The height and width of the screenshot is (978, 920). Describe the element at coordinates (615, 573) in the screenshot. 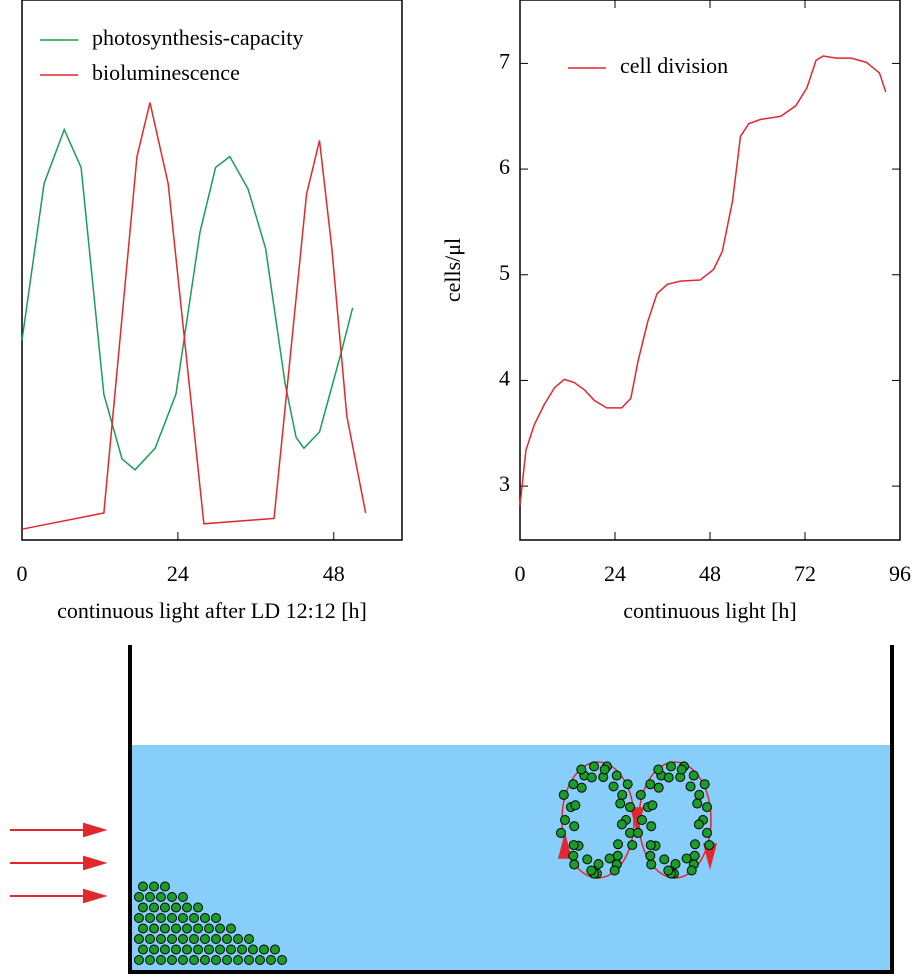

I see `x-tick-label: 24` at that location.